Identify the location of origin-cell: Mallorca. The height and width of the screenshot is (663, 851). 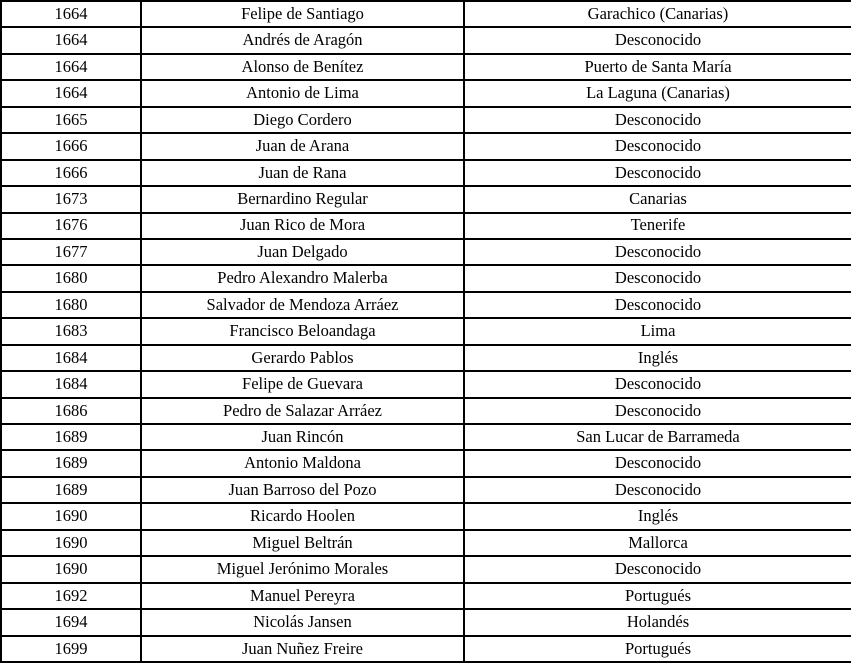
(657, 543).